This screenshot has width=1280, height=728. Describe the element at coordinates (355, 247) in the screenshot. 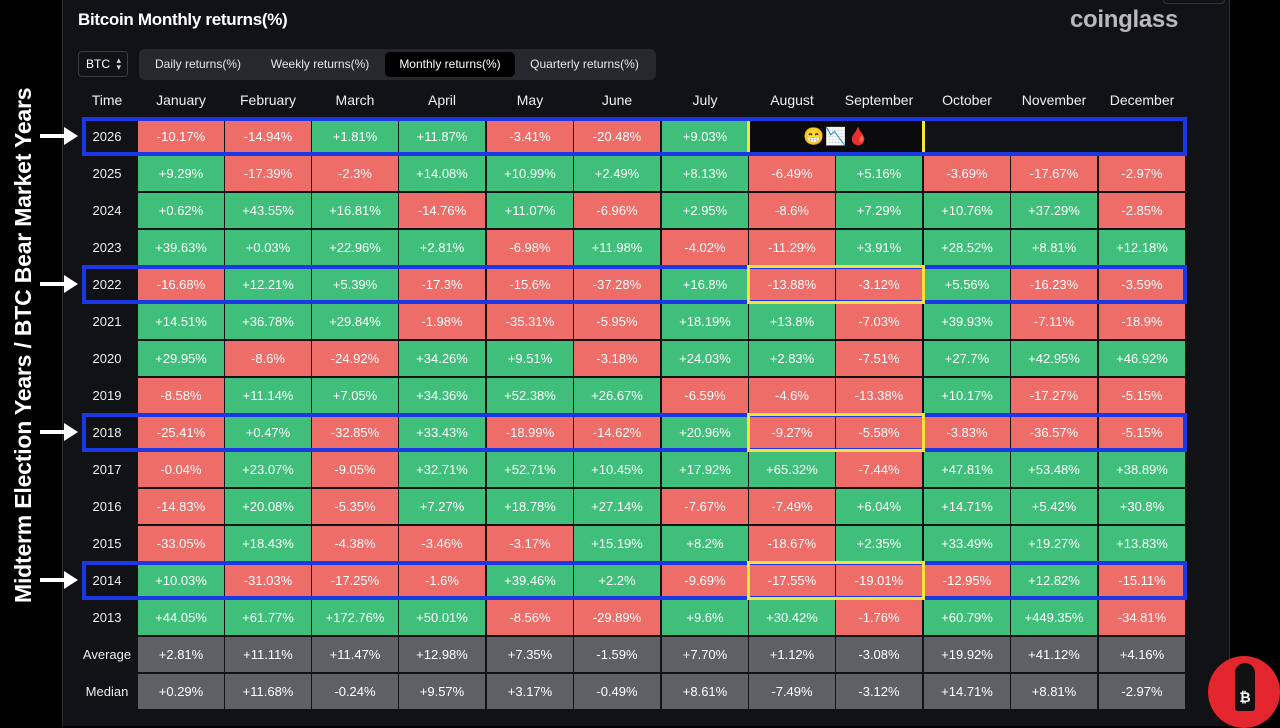

I see `table-cell: +22.96%` at that location.